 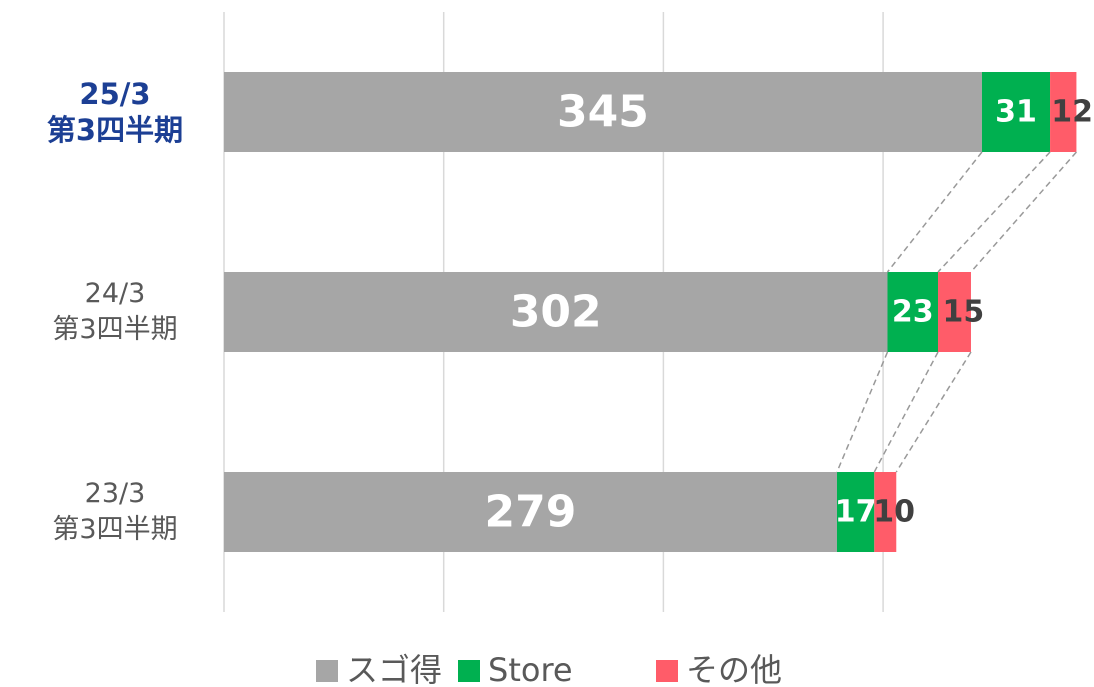 What do you see at coordinates (115, 112) in the screenshot?
I see `category-label: 25/3 第3四半期` at bounding box center [115, 112].